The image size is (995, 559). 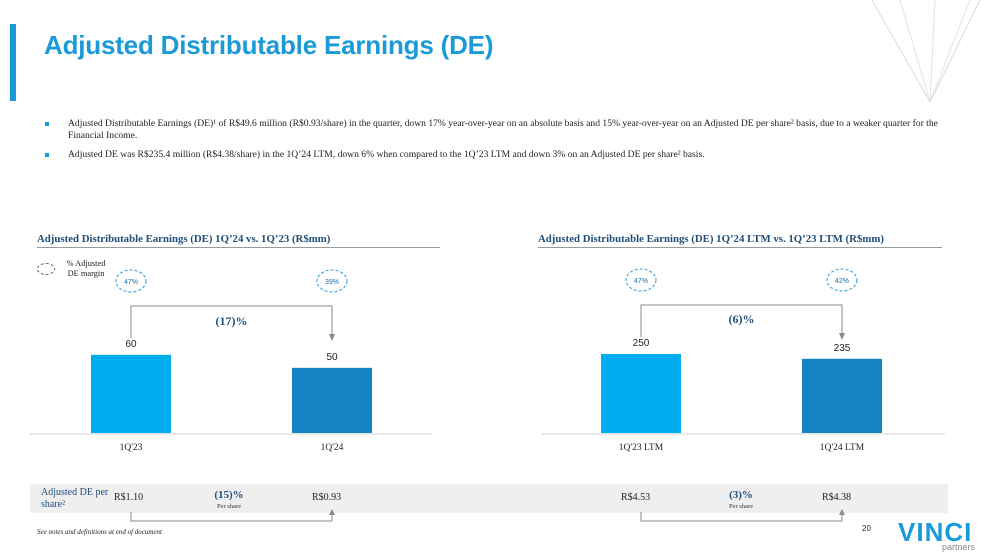 I want to click on data-label: 235, so click(x=842, y=348).